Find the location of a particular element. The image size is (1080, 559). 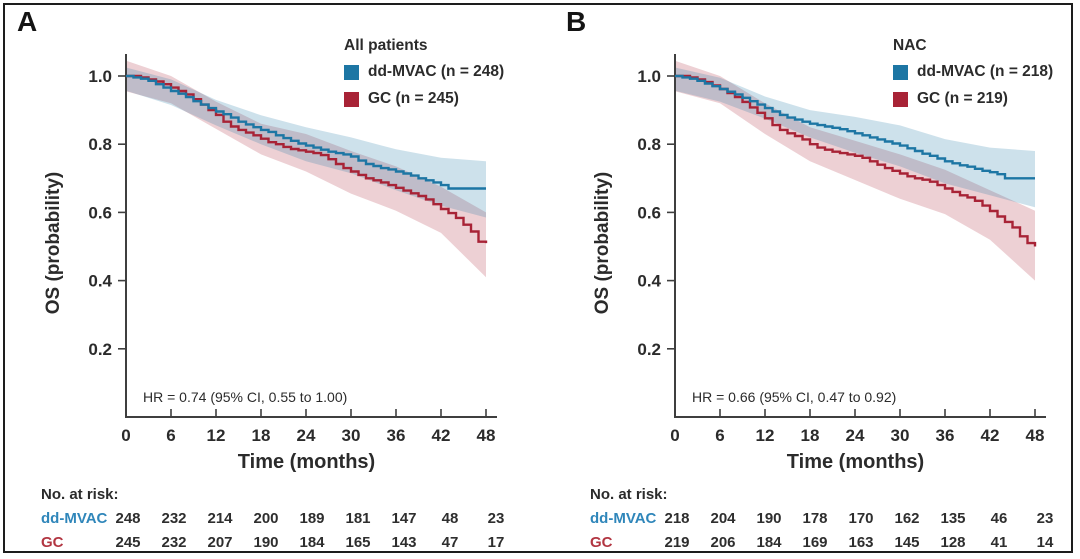

legend: NAC dd-MVAC (n = 218) GC (n = 219) is located at coordinates (973, 77).